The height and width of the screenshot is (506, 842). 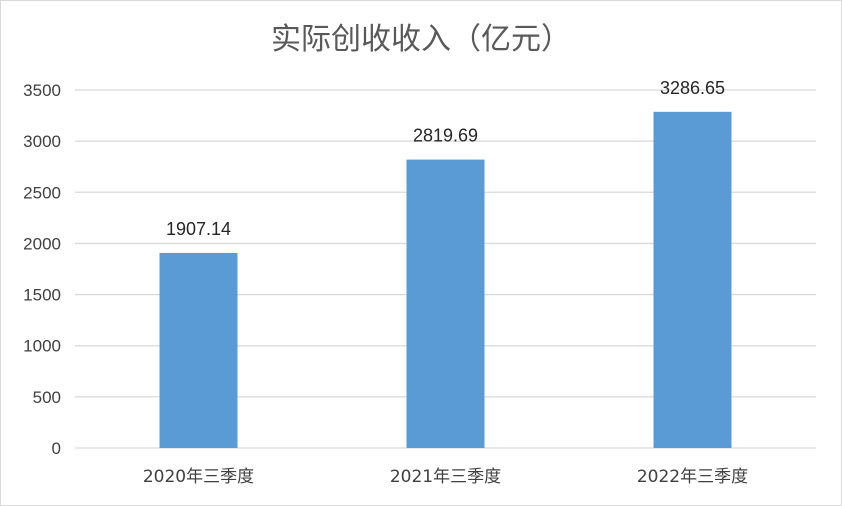 I want to click on x-category-label: 2020年三季度, so click(x=198, y=477).